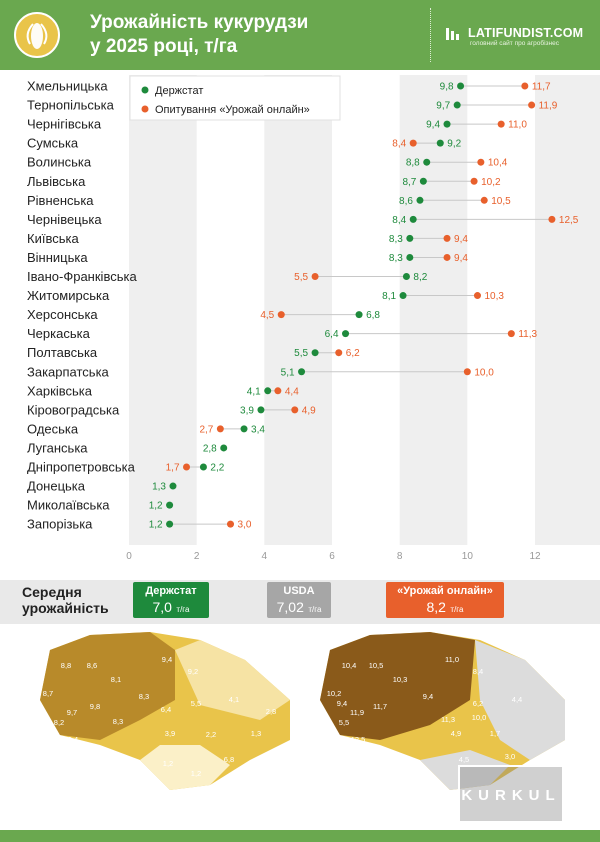 The width and height of the screenshot is (600, 842). I want to click on avg-card-usda: USDA 7,02 т/га, so click(299, 600).